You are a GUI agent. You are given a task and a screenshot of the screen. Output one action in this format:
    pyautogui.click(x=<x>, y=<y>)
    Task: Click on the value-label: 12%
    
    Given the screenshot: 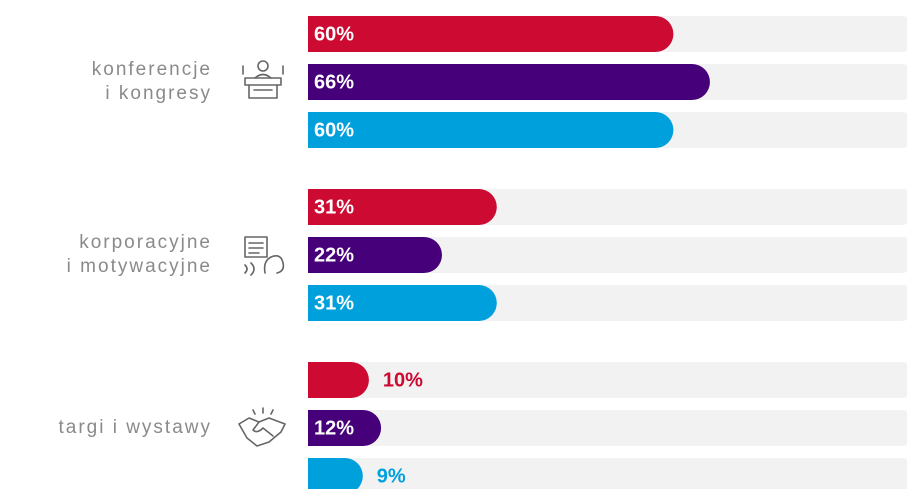 What is the action you would take?
    pyautogui.click(x=334, y=428)
    